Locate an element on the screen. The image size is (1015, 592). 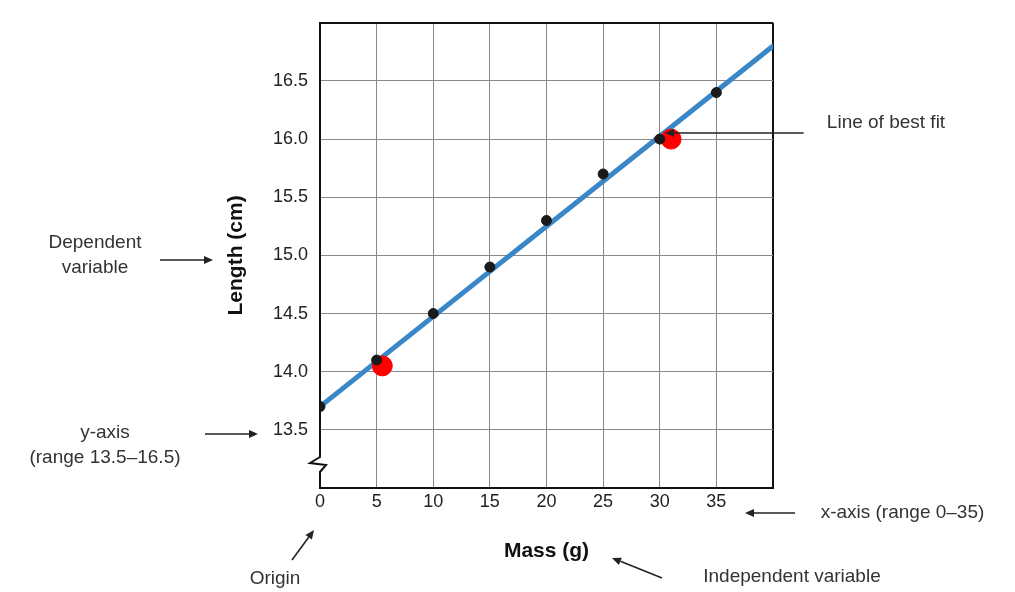
text: x-axis (range 0–35) is located at coordinates (902, 512).